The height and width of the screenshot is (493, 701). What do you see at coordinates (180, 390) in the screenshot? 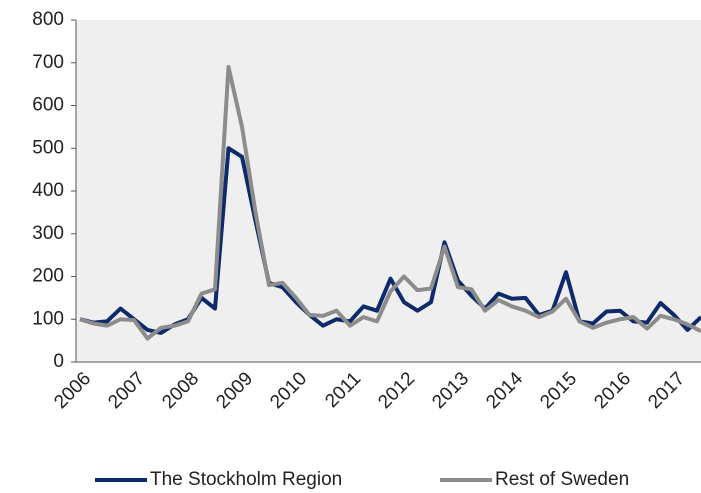
I see `x-tick-label: 2008` at bounding box center [180, 390].